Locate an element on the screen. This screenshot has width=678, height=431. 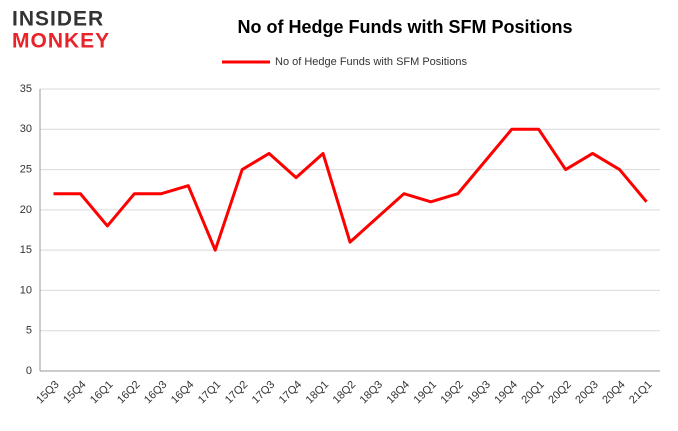
y-tick-label: 10 is located at coordinates (26, 290).